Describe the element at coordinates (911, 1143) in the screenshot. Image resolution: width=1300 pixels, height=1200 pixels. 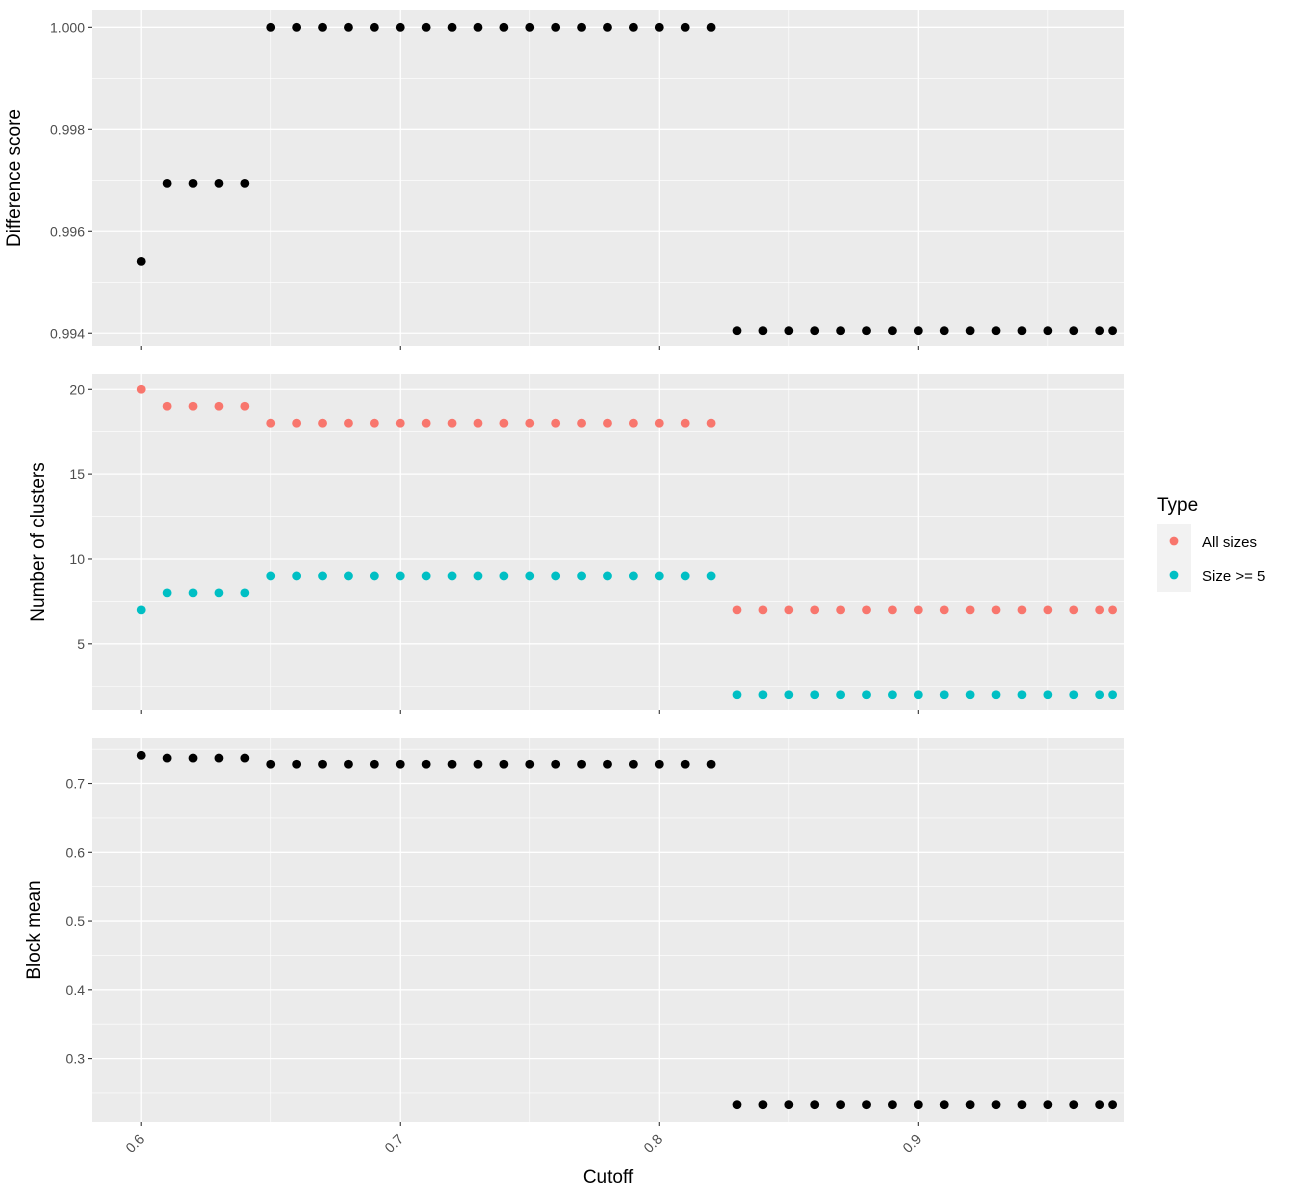
I see `x-tick-label: 0.9` at that location.